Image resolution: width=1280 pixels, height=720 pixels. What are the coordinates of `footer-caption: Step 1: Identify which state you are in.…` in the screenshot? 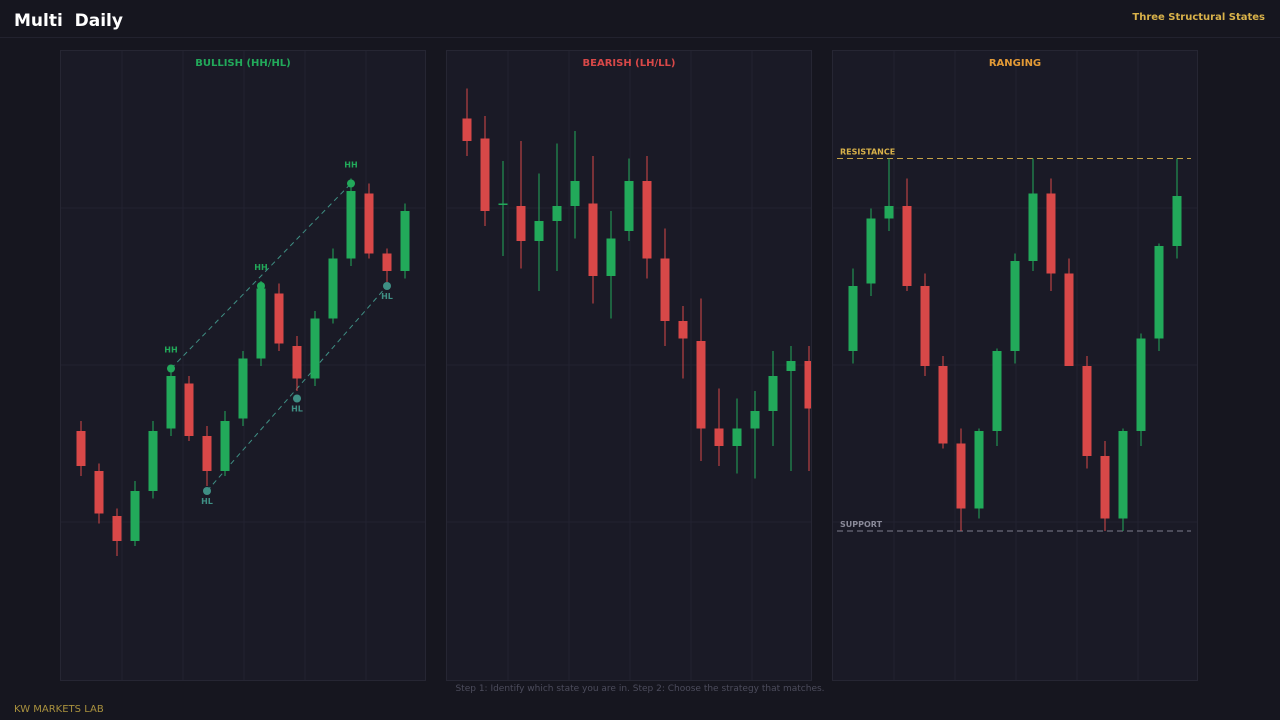 It's located at (640, 689).